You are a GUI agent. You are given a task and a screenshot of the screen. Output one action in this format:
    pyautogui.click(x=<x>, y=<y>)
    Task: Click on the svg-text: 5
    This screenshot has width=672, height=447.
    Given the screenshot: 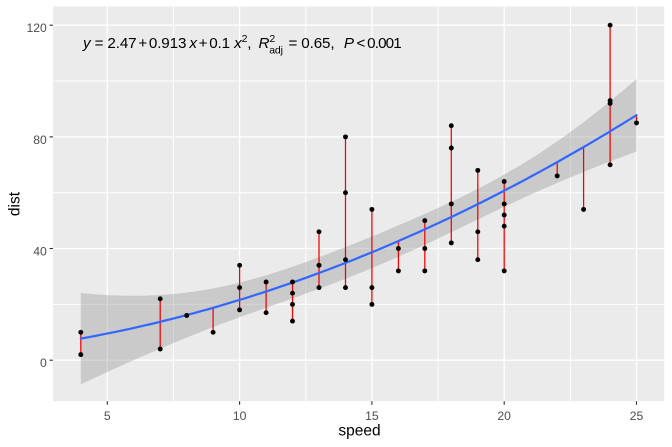 What is the action you would take?
    pyautogui.click(x=107, y=416)
    